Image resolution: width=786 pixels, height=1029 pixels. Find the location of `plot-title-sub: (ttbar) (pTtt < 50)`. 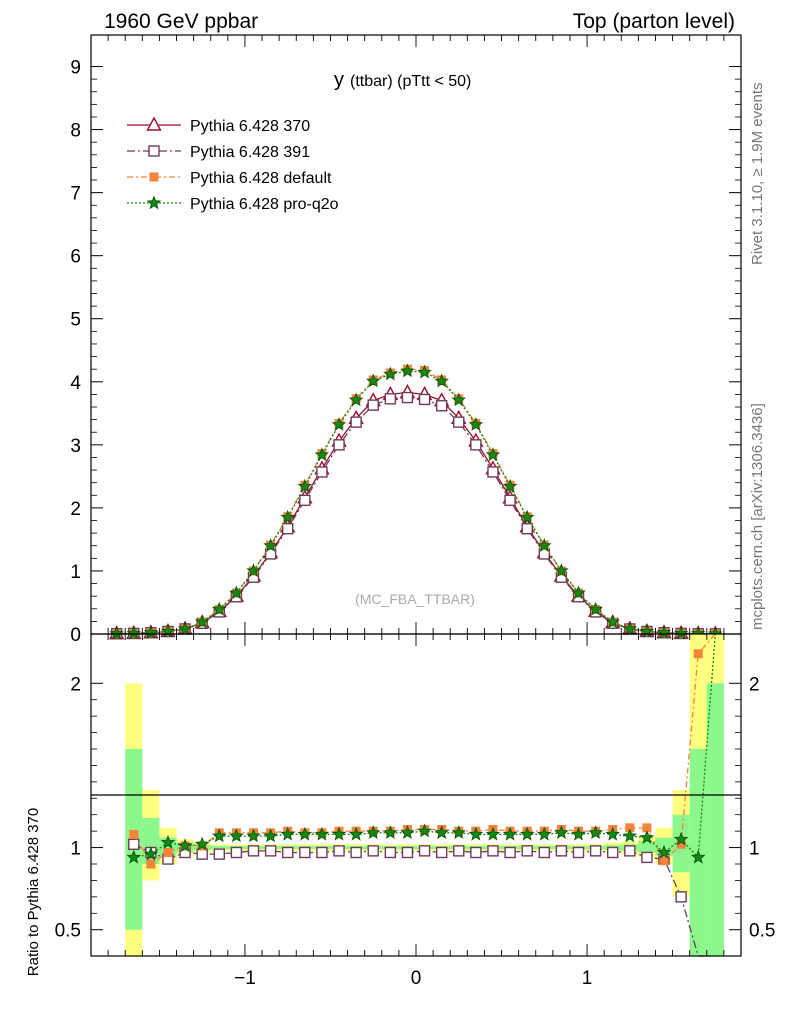

plot-title-sub: (ttbar) (pTtt < 50) is located at coordinates (410, 81).